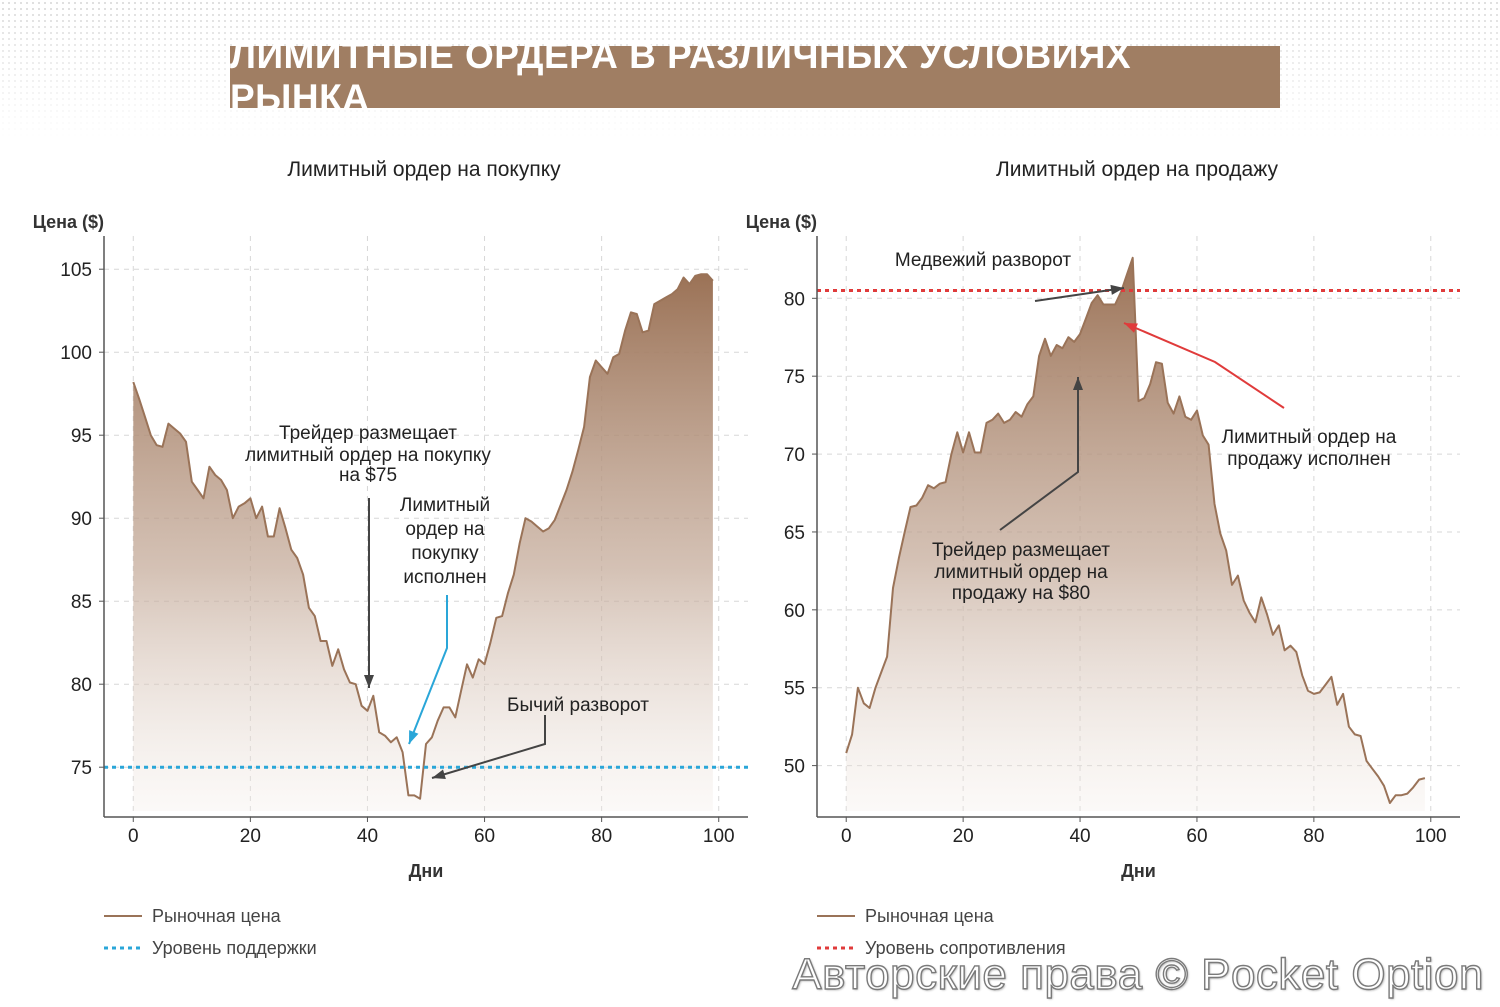 The width and height of the screenshot is (1500, 1007). I want to click on annotation-text: Бычий разворот, so click(578, 705).